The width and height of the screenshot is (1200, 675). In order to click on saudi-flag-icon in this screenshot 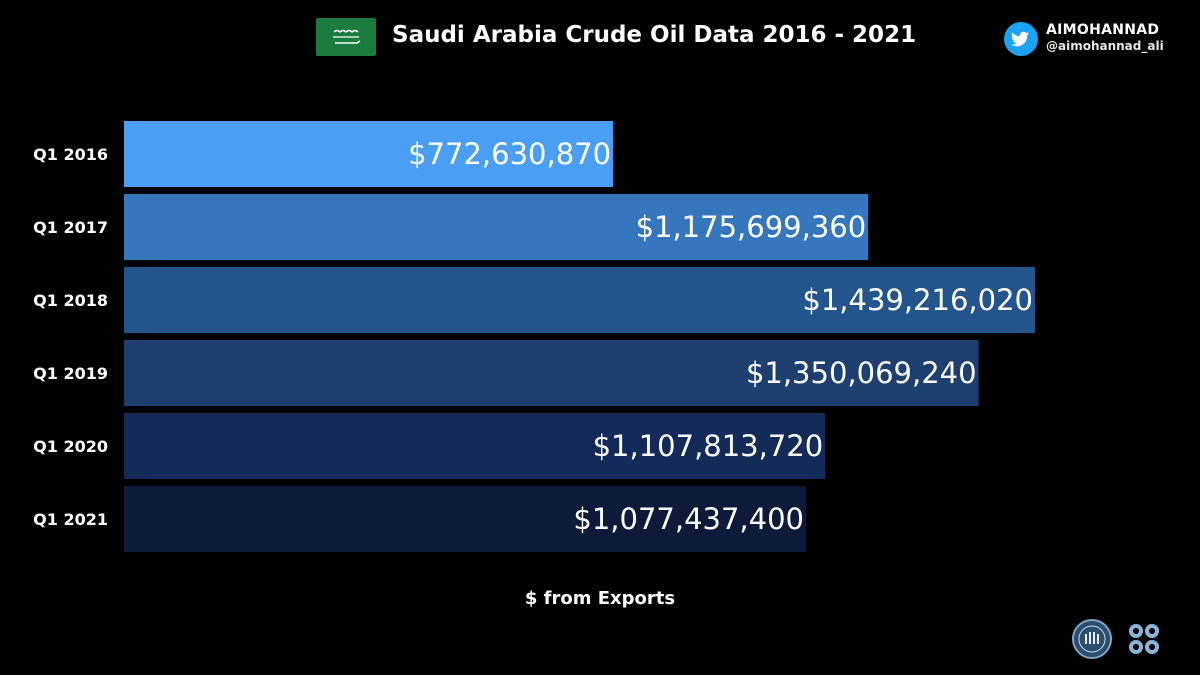, I will do `click(346, 37)`.